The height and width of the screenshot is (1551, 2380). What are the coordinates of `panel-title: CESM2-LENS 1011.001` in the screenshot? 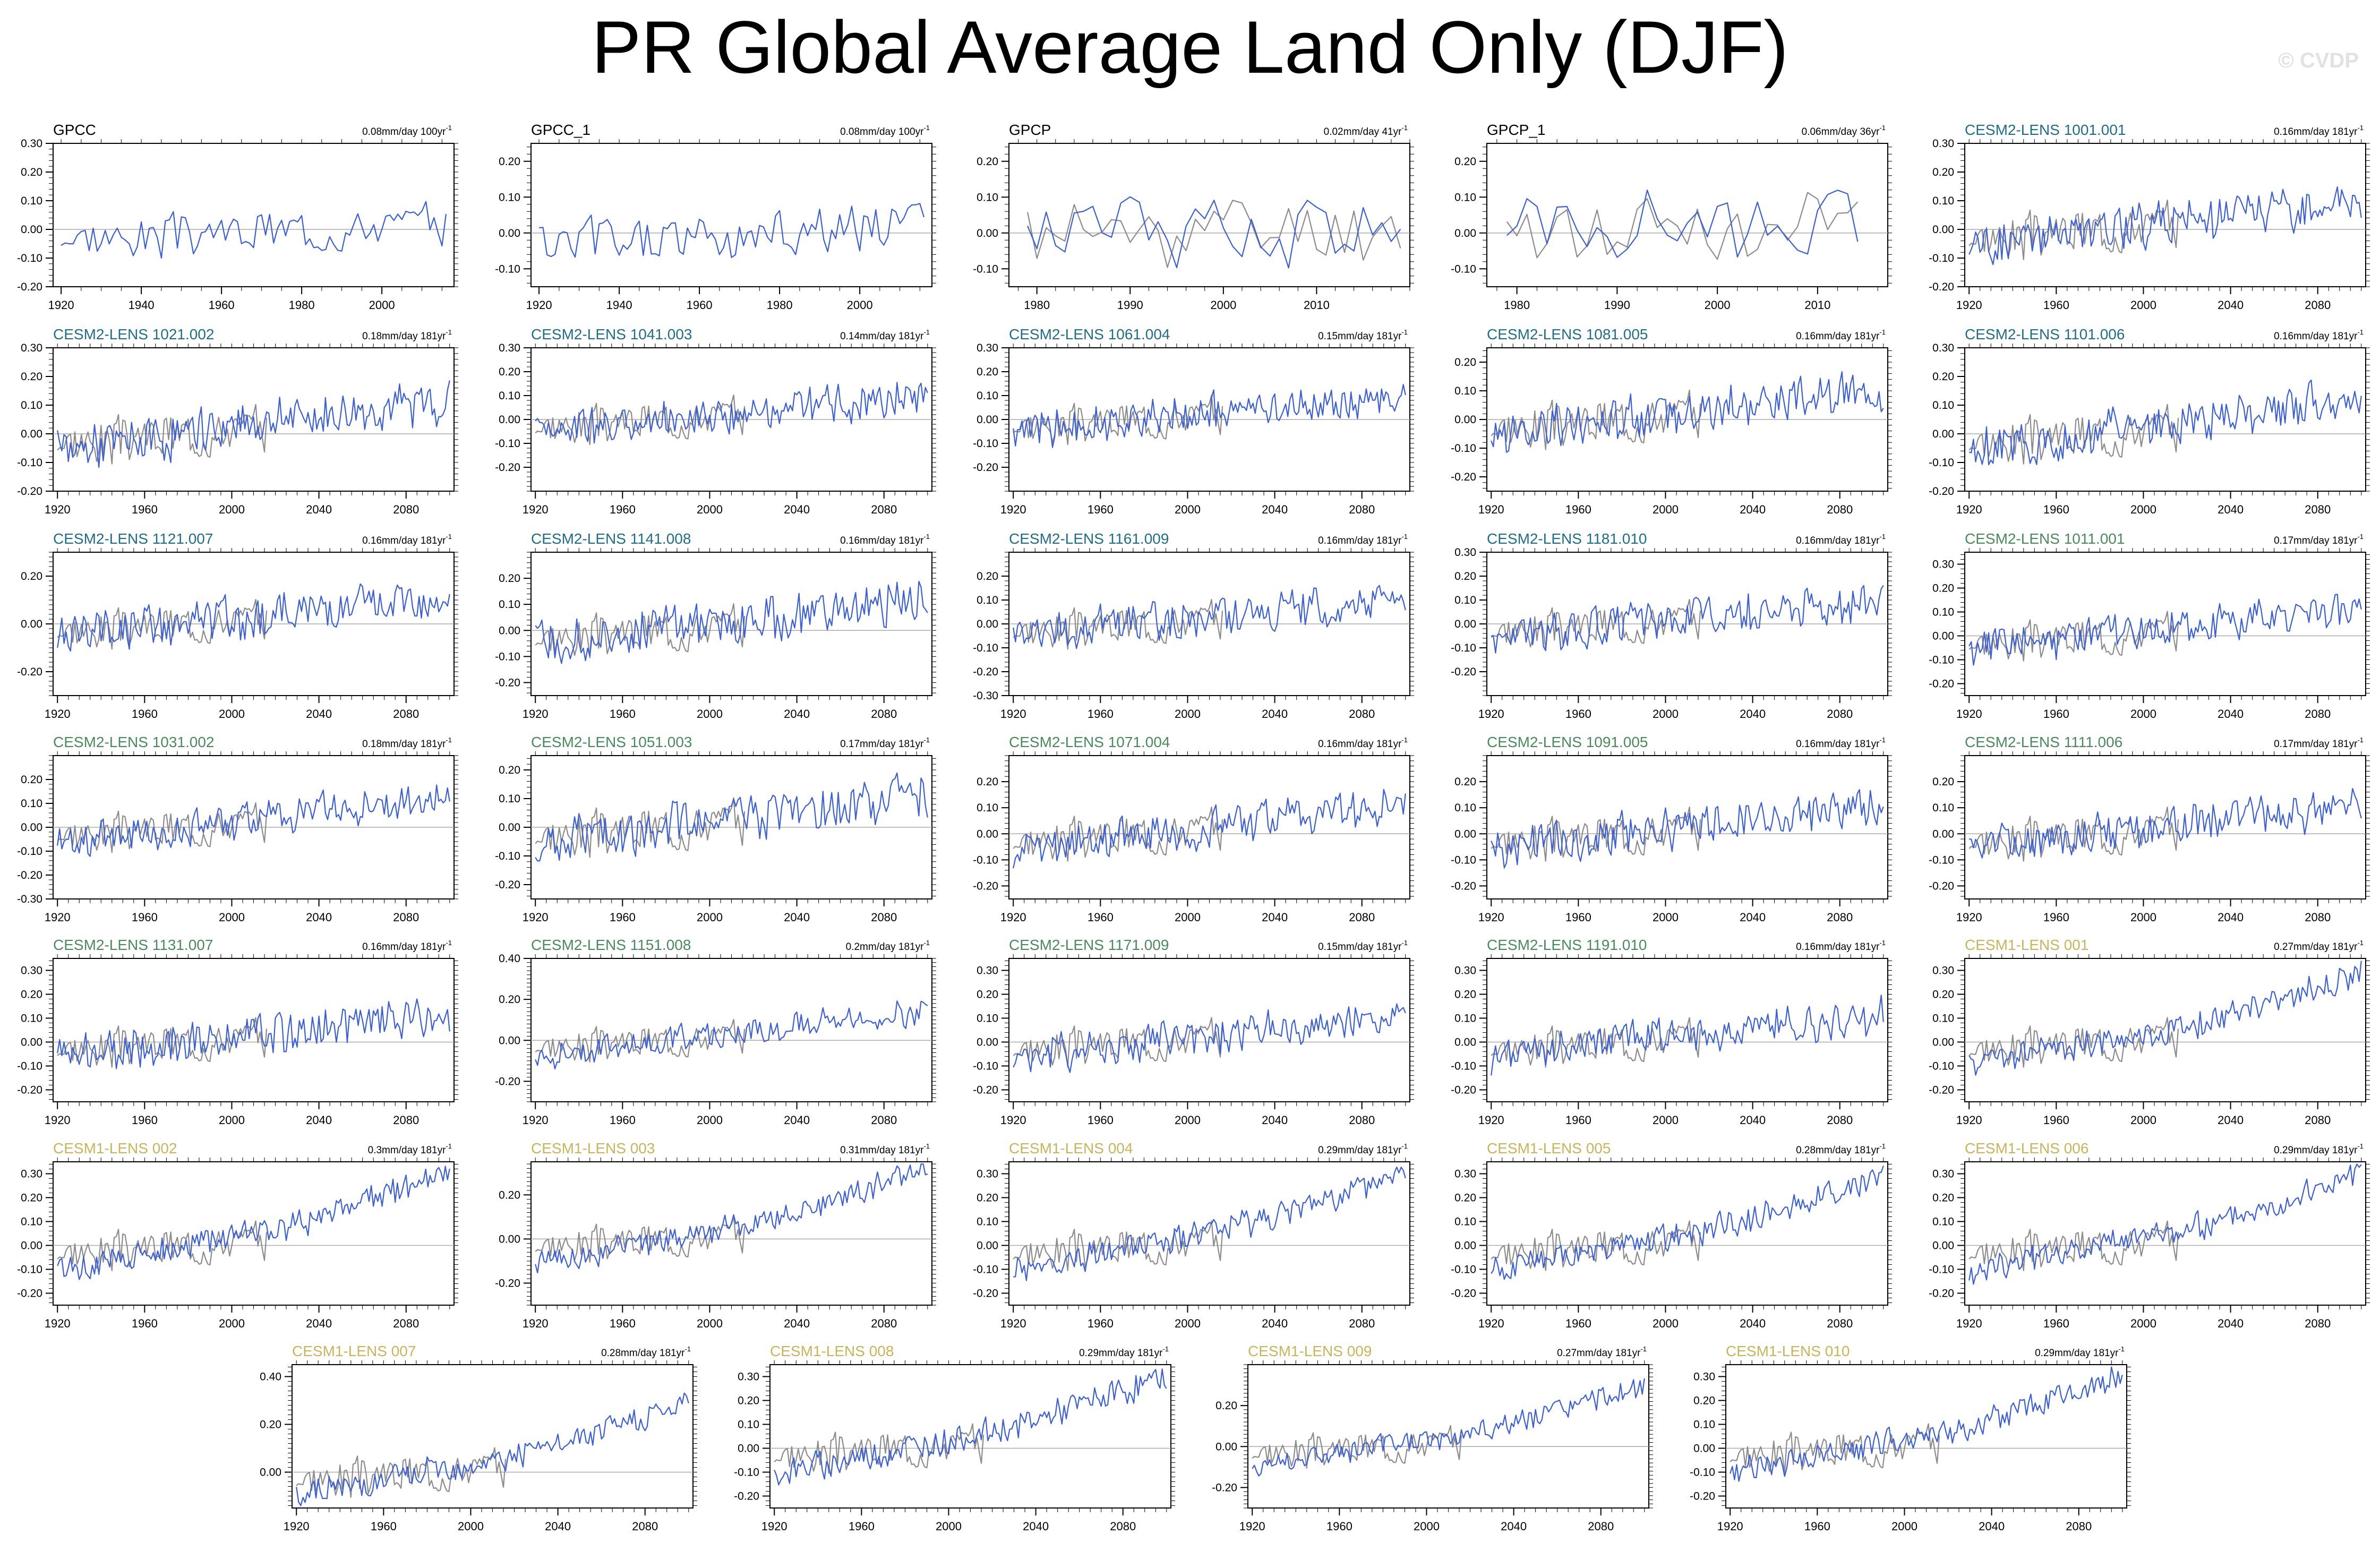 It's located at (2045, 538).